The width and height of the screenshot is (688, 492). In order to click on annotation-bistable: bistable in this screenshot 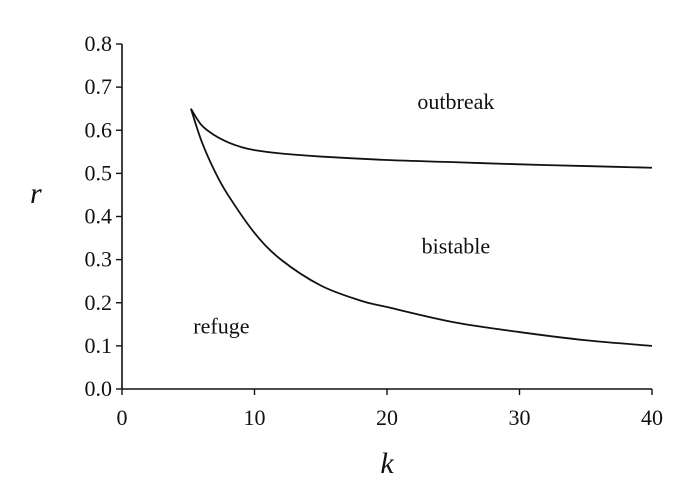, I will do `click(456, 246)`.